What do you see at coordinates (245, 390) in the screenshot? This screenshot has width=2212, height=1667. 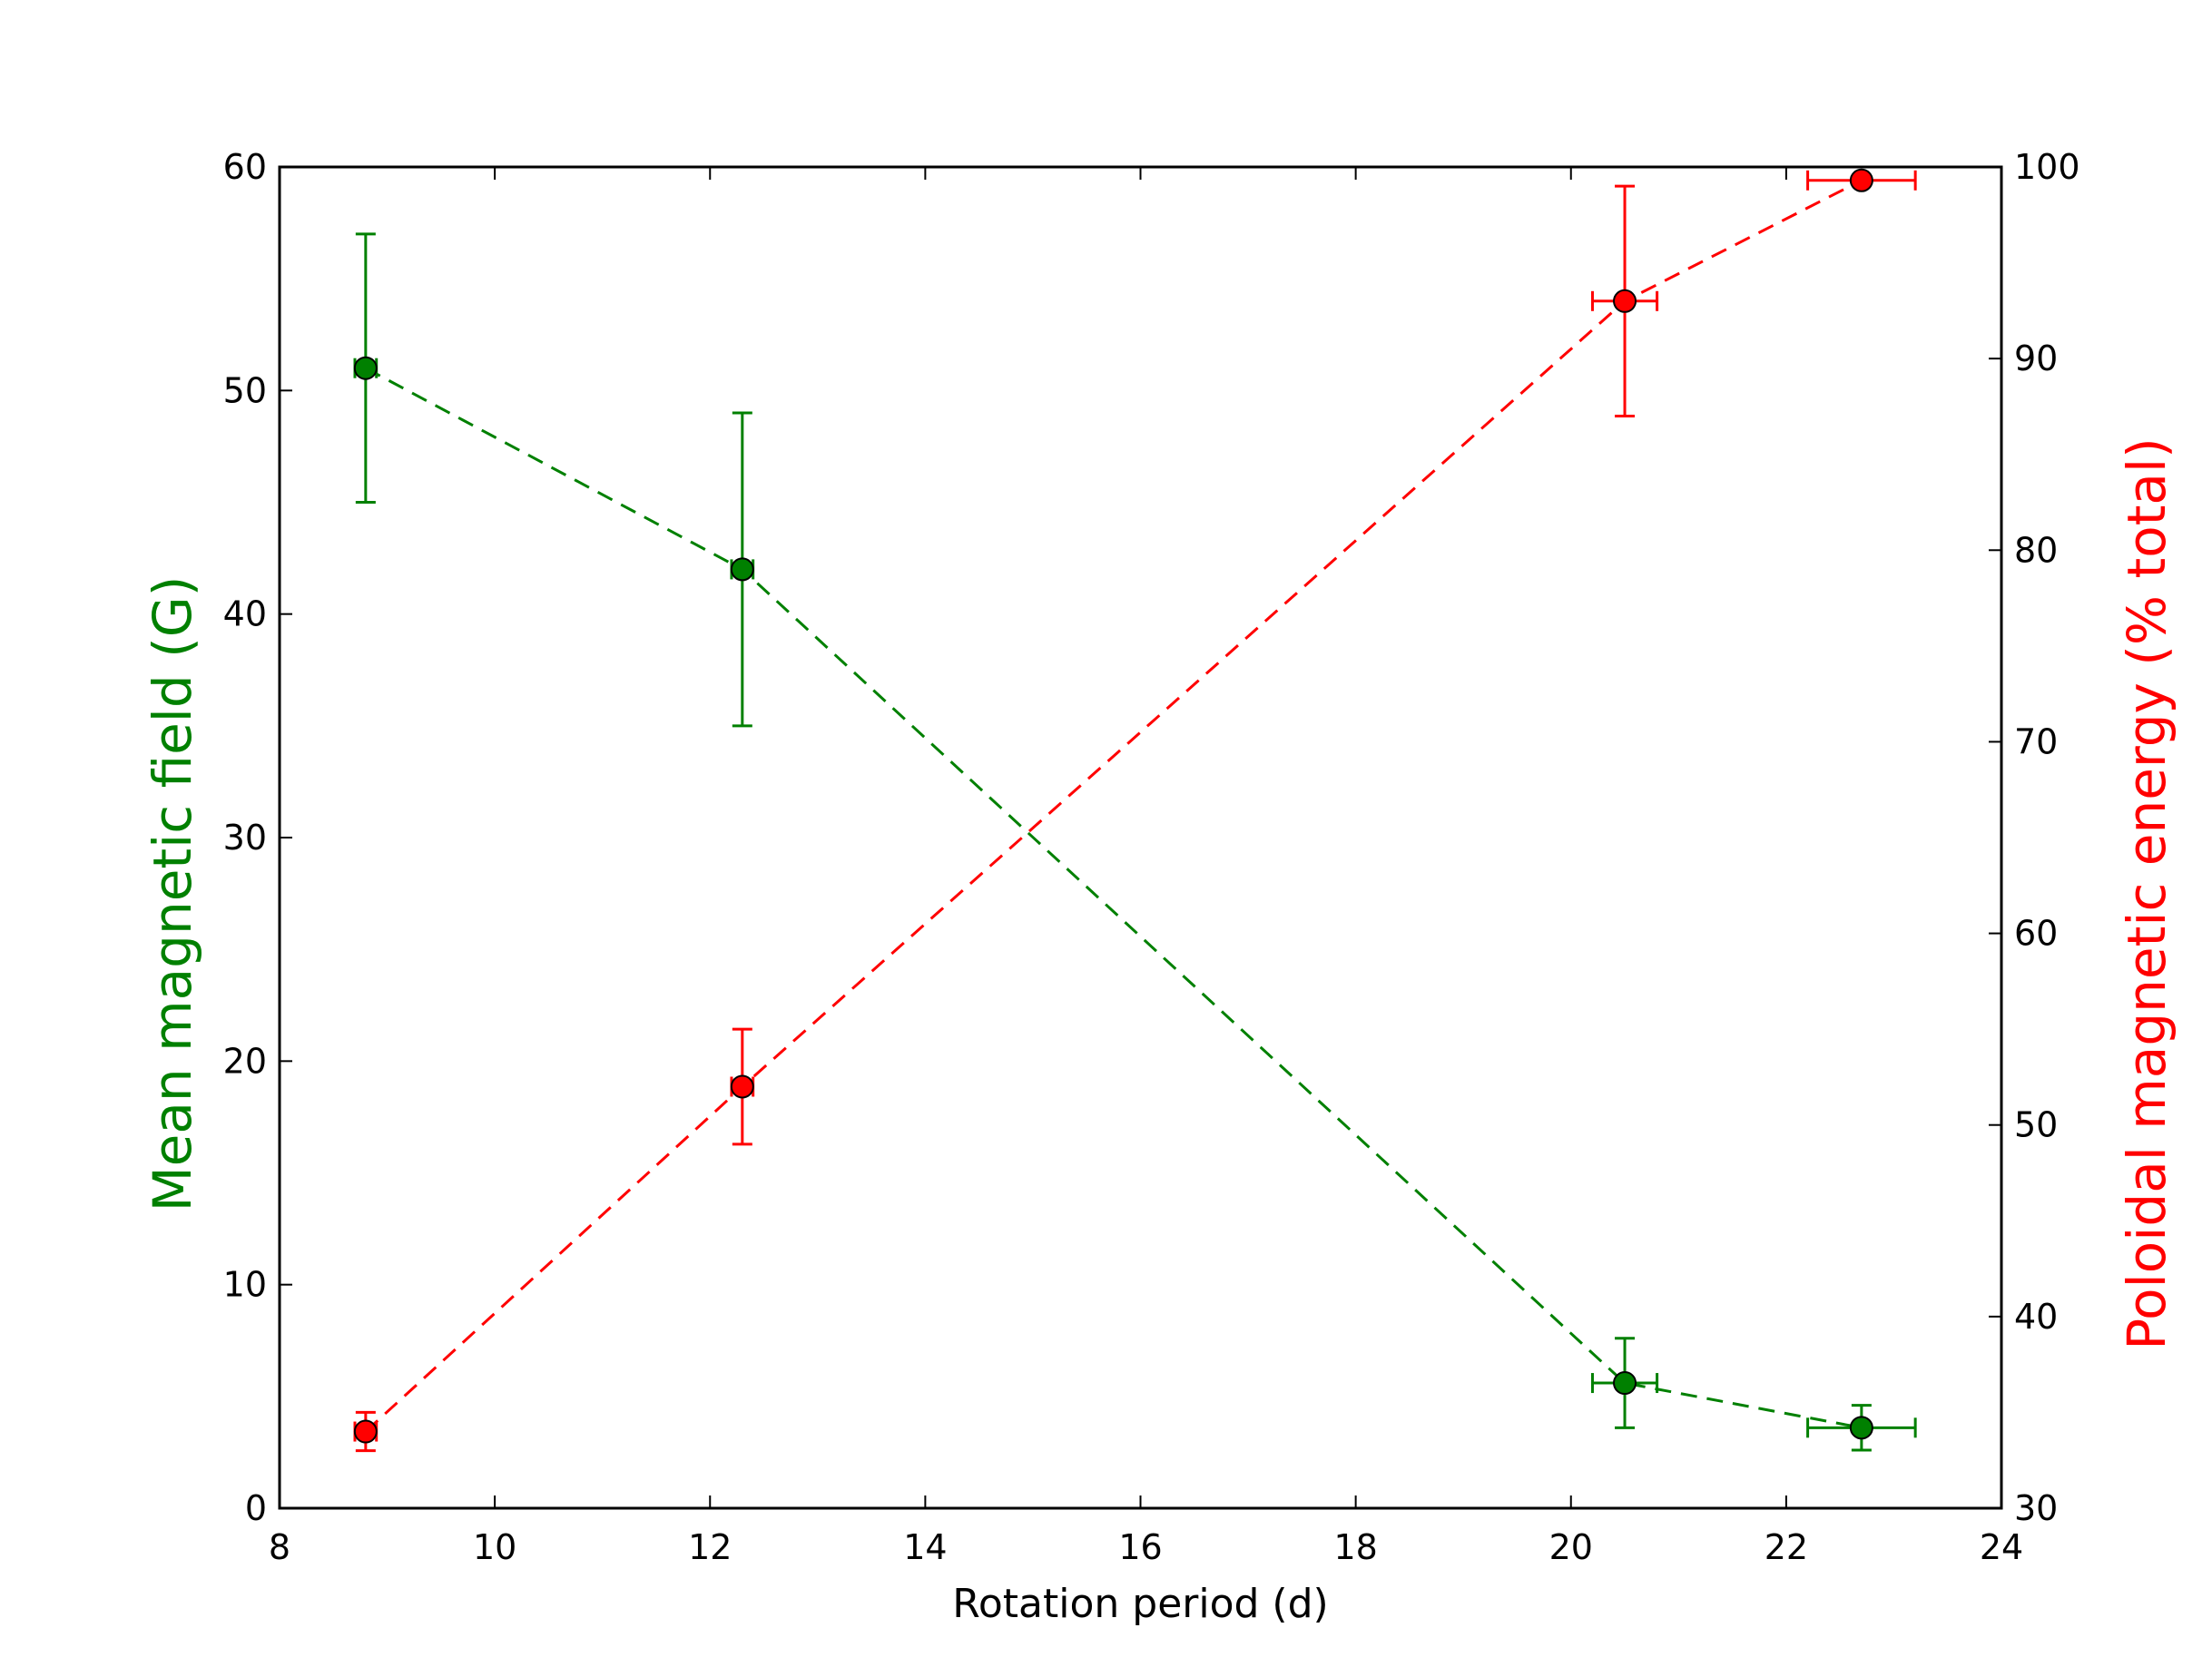 I see `left-y-tick-label: 50` at bounding box center [245, 390].